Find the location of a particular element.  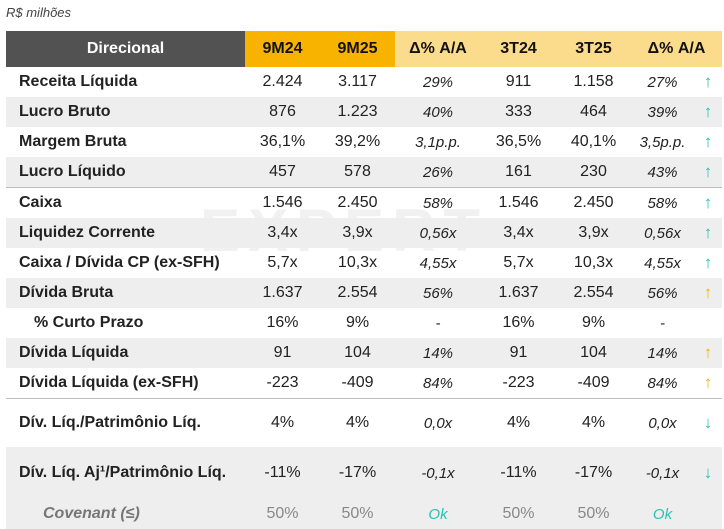

cell: 14% is located at coordinates (438, 353).